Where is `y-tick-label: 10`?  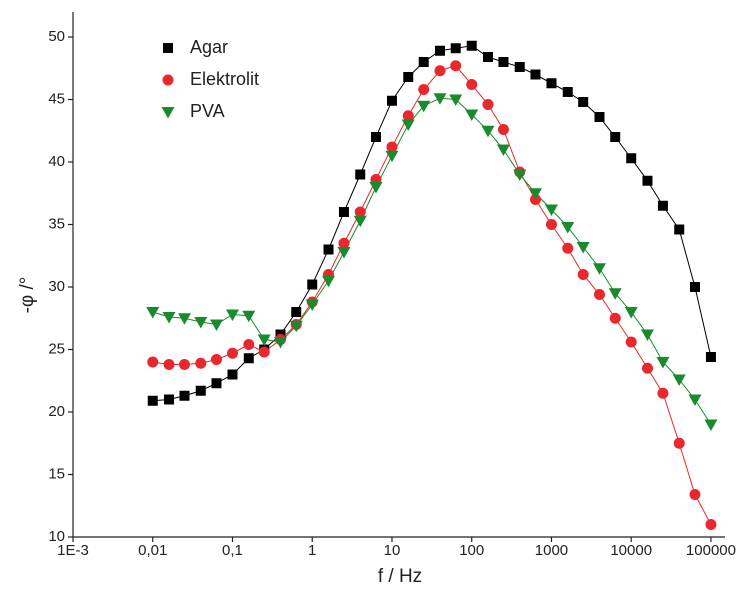
y-tick-label: 10 is located at coordinates (56, 536).